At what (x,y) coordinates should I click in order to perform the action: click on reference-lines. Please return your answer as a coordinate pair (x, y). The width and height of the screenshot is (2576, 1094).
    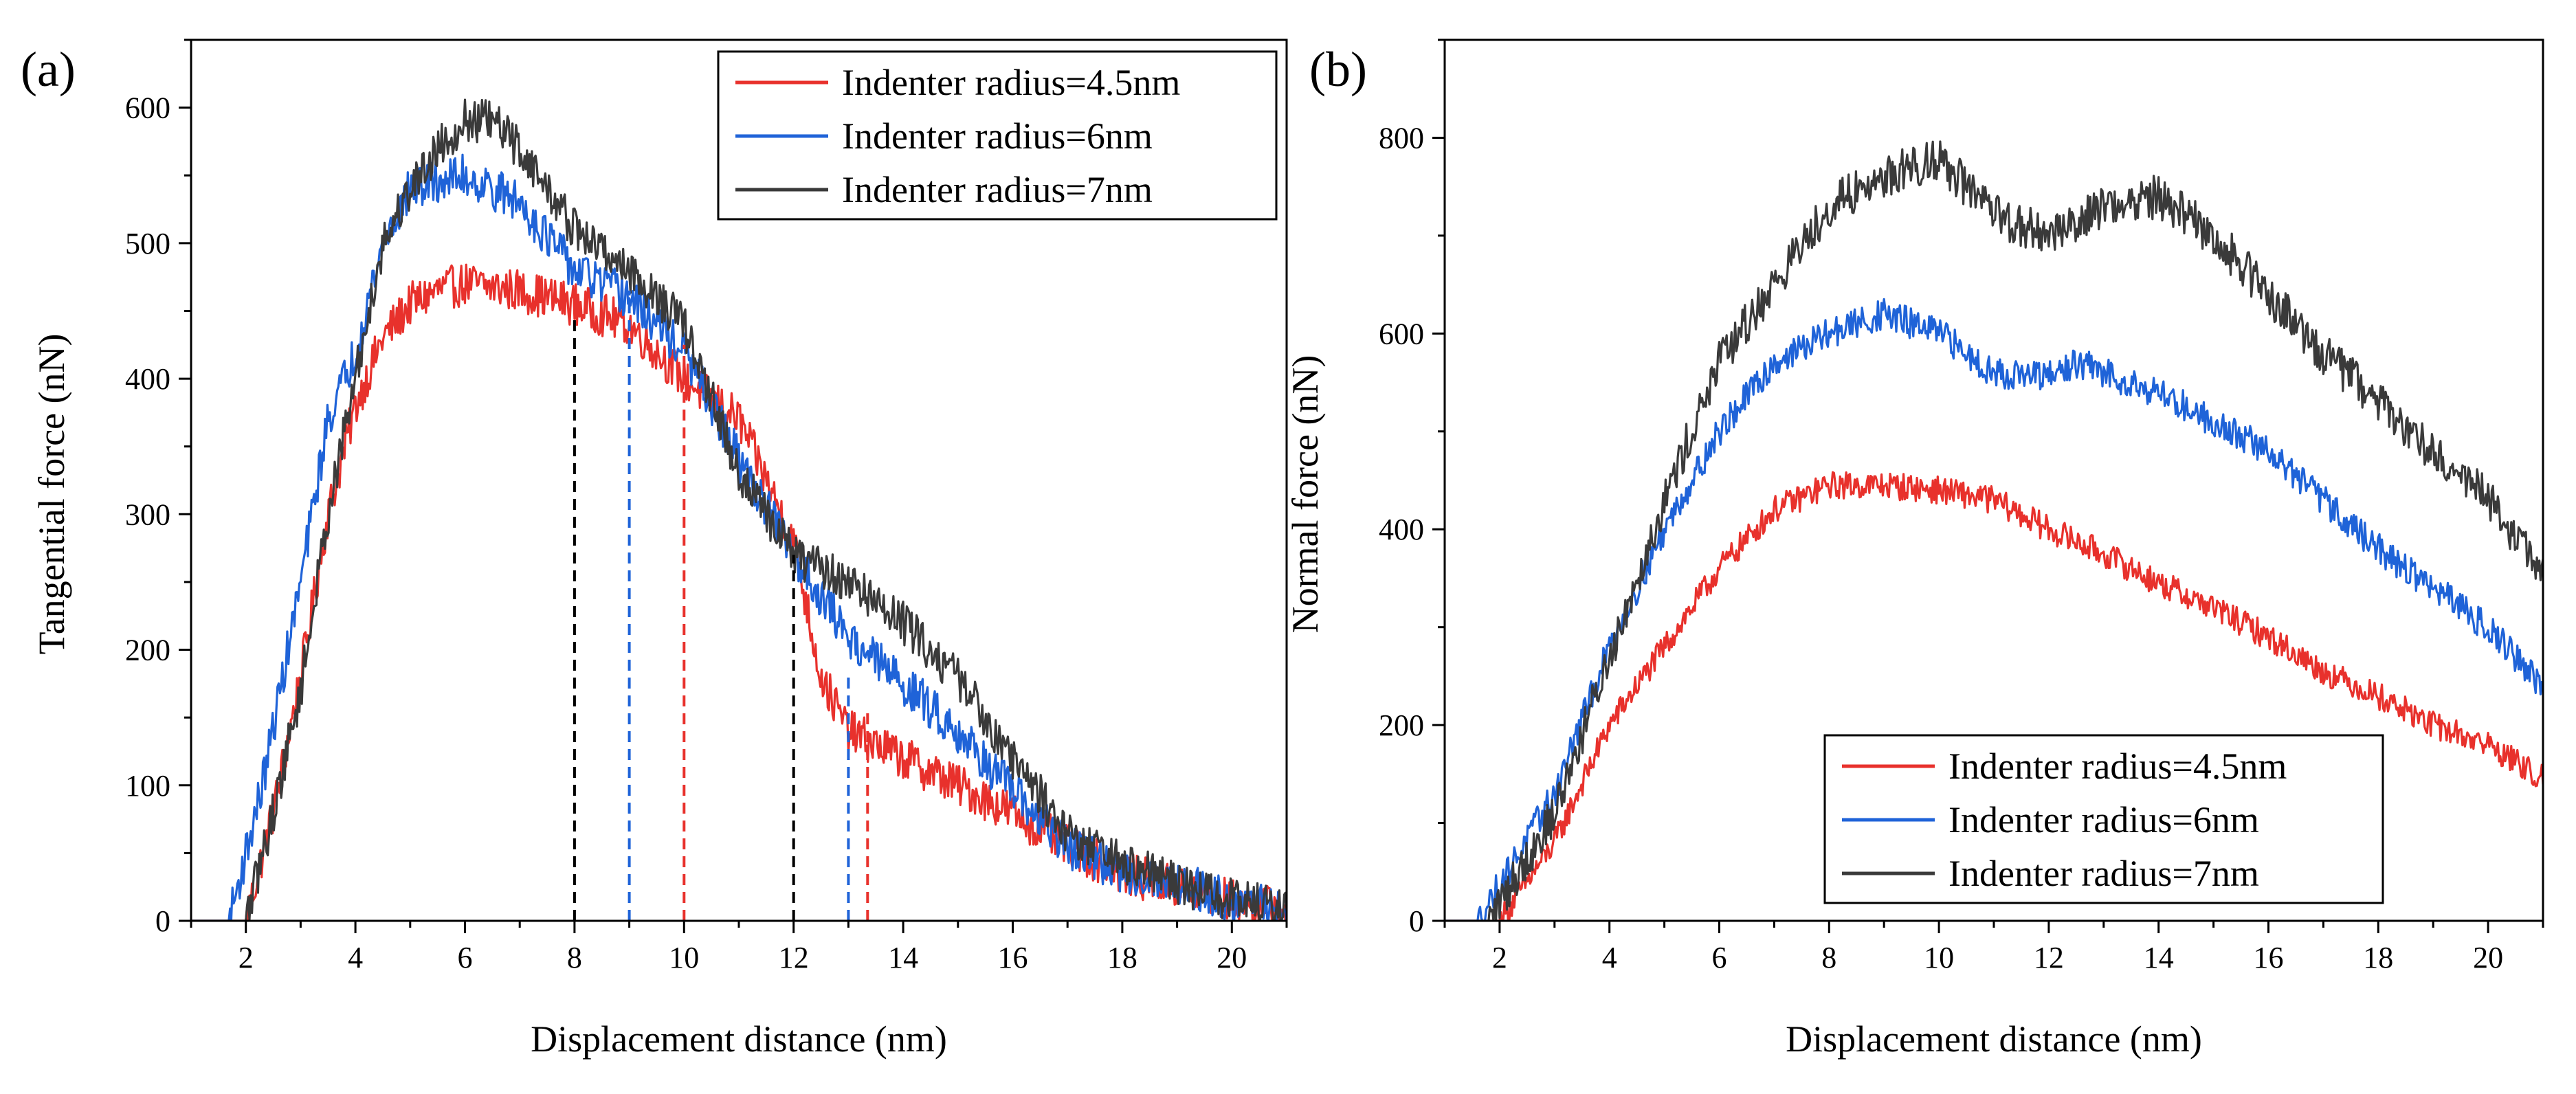
    Looking at the image, I should click on (721, 605).